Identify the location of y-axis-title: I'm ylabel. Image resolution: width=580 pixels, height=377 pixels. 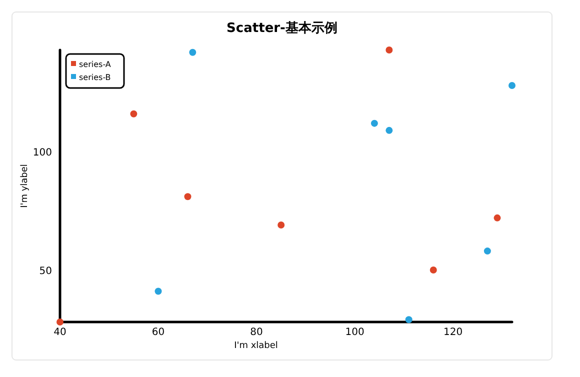
(25, 186).